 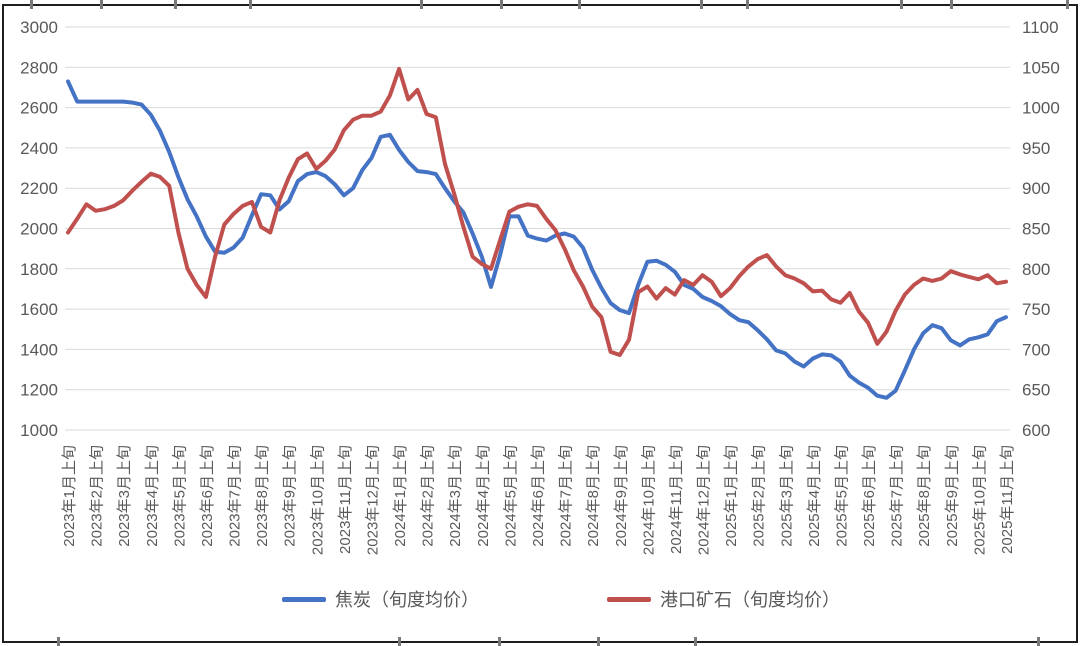 What do you see at coordinates (676, 499) in the screenshot?
I see `x-axis-tick-label: 2024年11月上旬` at bounding box center [676, 499].